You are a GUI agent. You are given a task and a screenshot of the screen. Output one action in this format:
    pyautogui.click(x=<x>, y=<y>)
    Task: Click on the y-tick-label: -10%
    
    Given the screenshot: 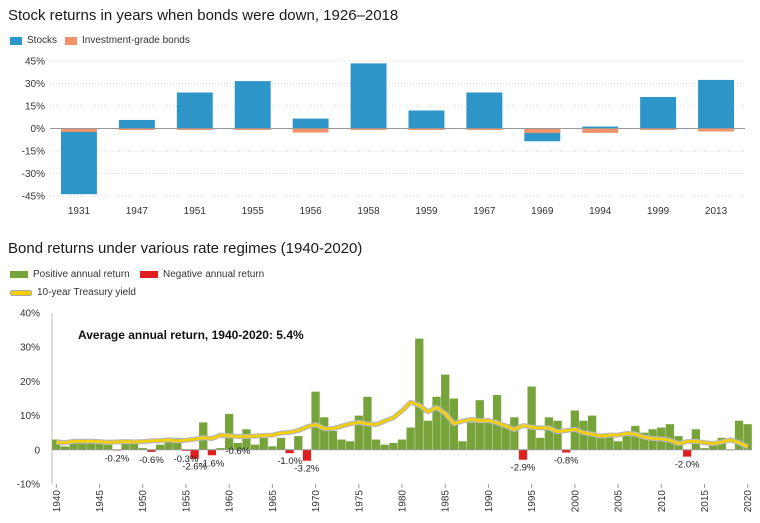 What is the action you would take?
    pyautogui.click(x=28, y=485)
    